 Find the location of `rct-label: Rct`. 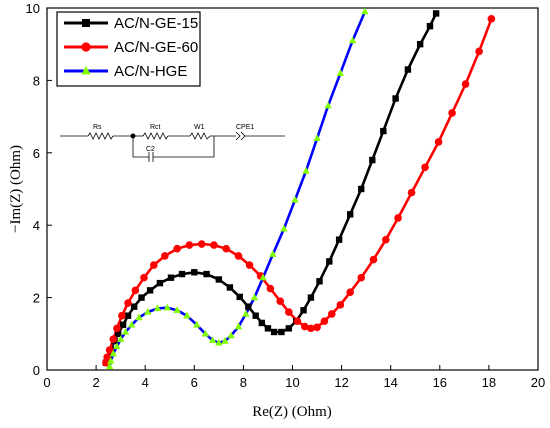

rct-label: Rct is located at coordinates (155, 127).